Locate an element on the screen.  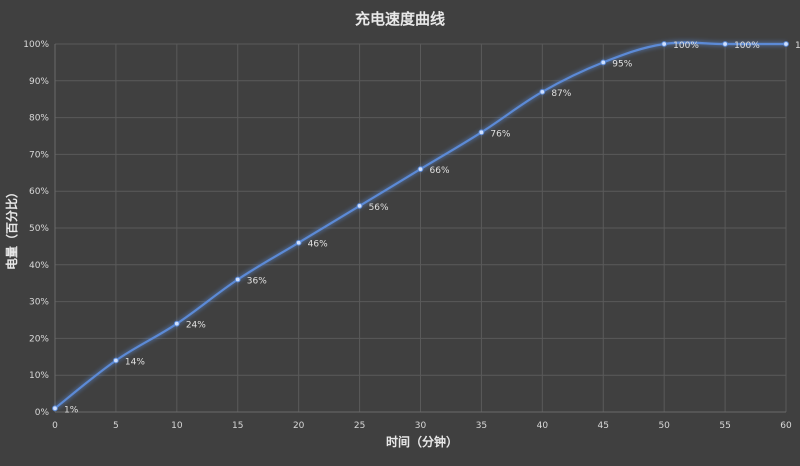
y-tick-label: 50% is located at coordinates (39, 229).